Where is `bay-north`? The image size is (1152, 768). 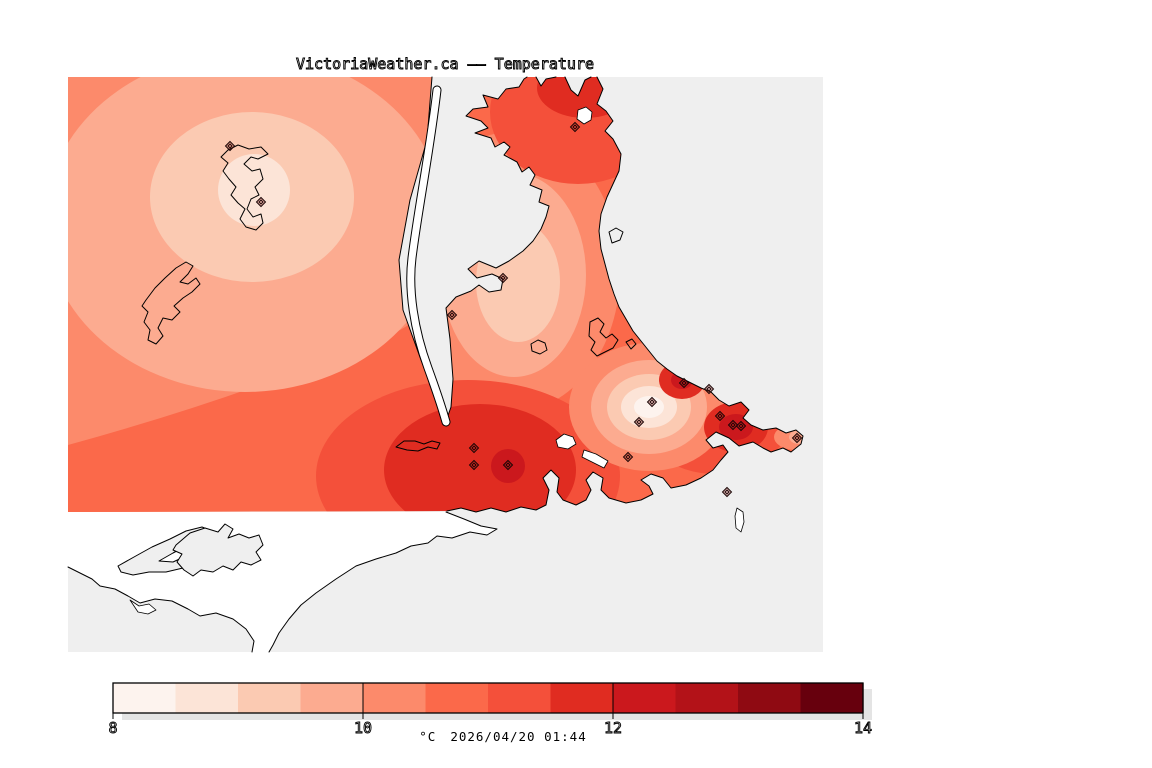 bay-north is located at coordinates (584, 115).